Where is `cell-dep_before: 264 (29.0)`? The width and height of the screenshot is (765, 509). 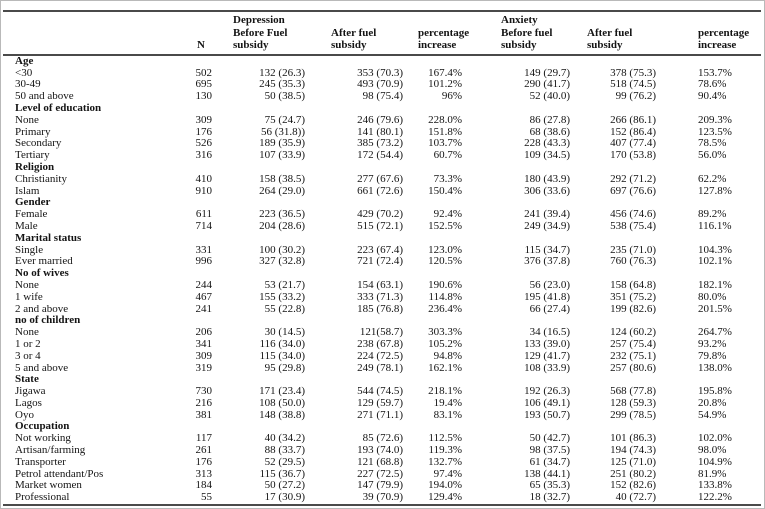 cell-dep_before: 264 (29.0) is located at coordinates (282, 190).